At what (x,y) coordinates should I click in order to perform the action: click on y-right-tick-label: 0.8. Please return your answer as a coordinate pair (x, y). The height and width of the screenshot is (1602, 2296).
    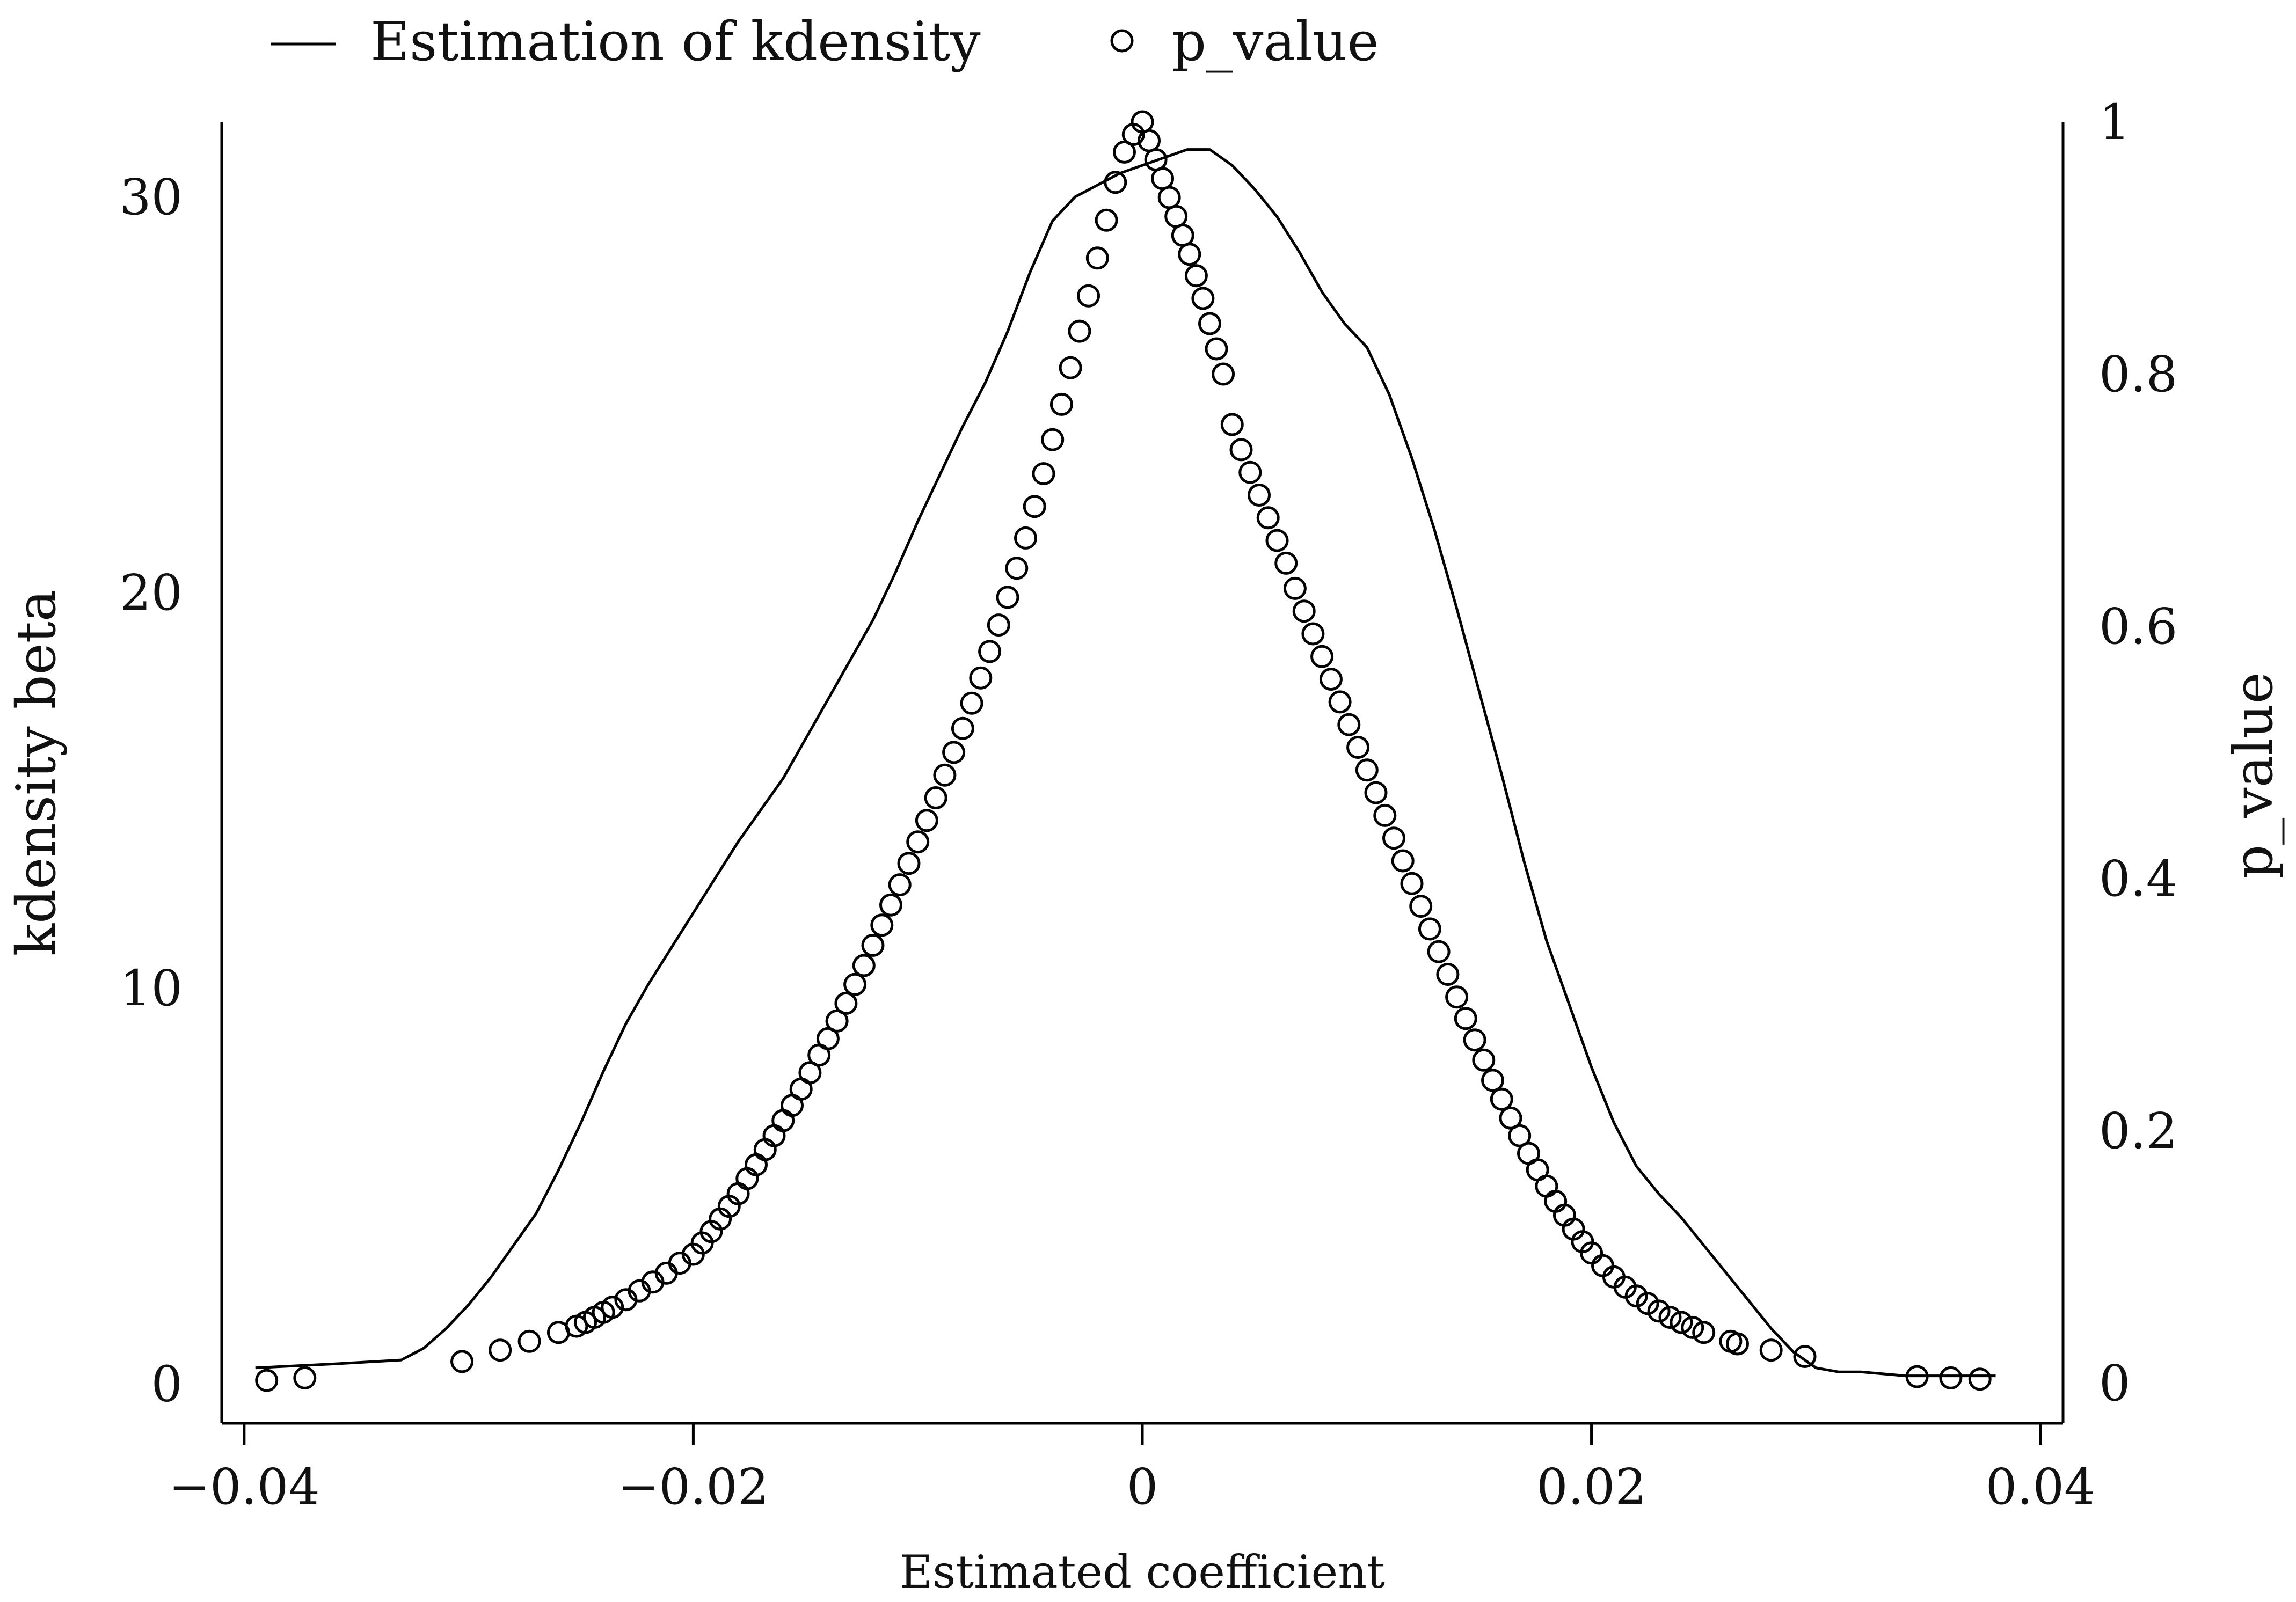
    Looking at the image, I should click on (2138, 374).